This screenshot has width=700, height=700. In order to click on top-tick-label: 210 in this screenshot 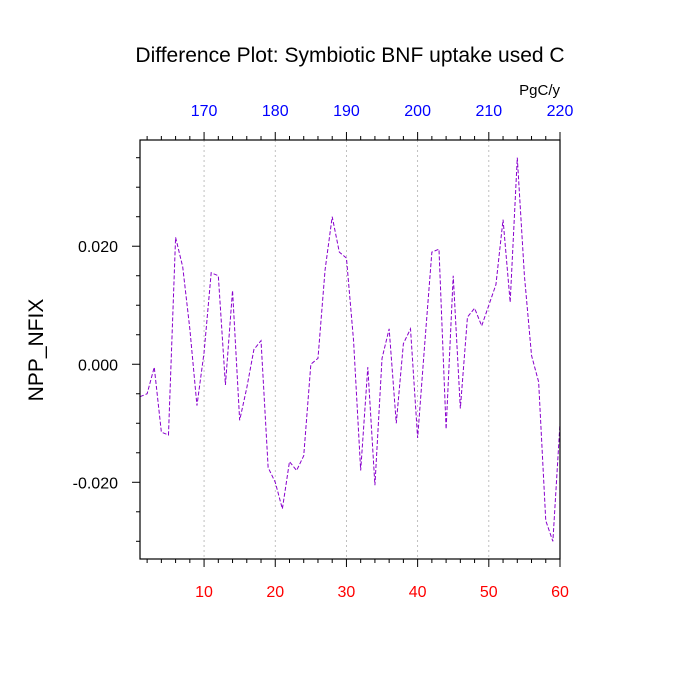, I will do `click(488, 111)`.